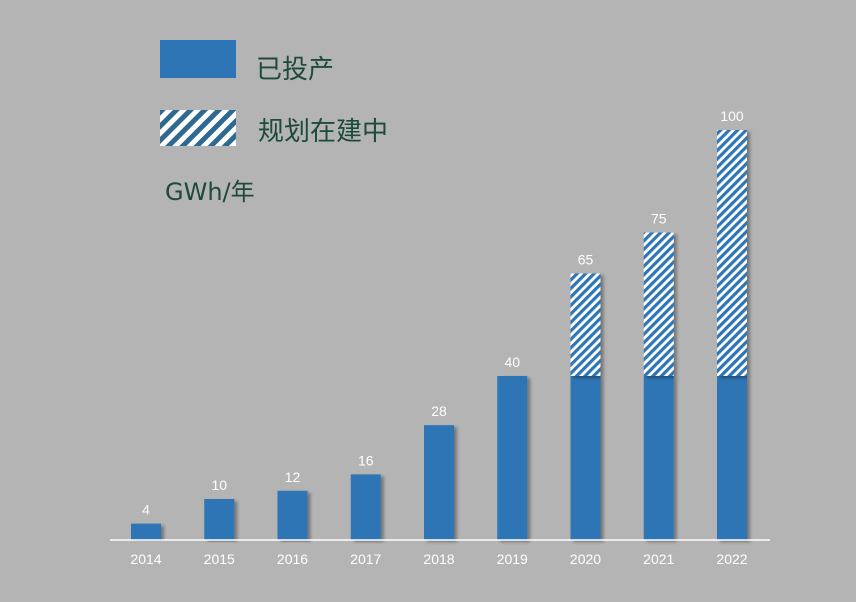 This screenshot has height=602, width=856. Describe the element at coordinates (585, 324) in the screenshot. I see `bar-planned-2020` at that location.